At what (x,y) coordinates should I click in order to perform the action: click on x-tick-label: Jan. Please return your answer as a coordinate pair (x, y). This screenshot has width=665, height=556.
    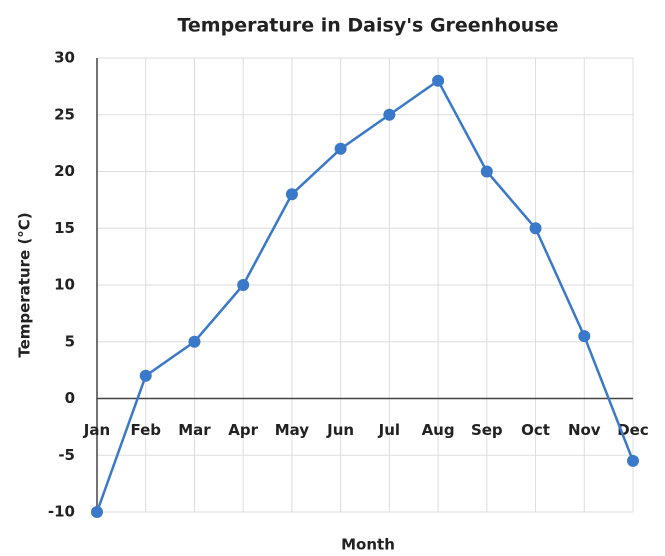
    Looking at the image, I should click on (96, 430).